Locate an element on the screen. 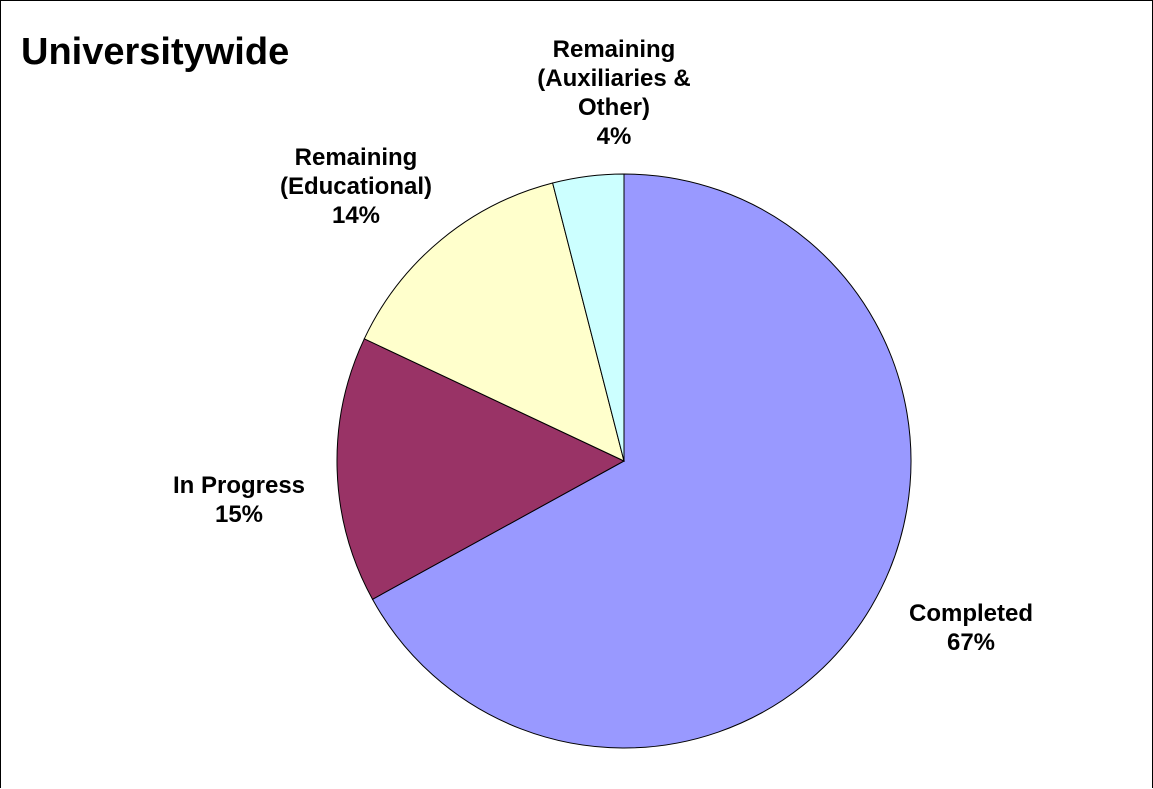 The height and width of the screenshot is (789, 1153). slice-label-line: 67% is located at coordinates (971, 642).